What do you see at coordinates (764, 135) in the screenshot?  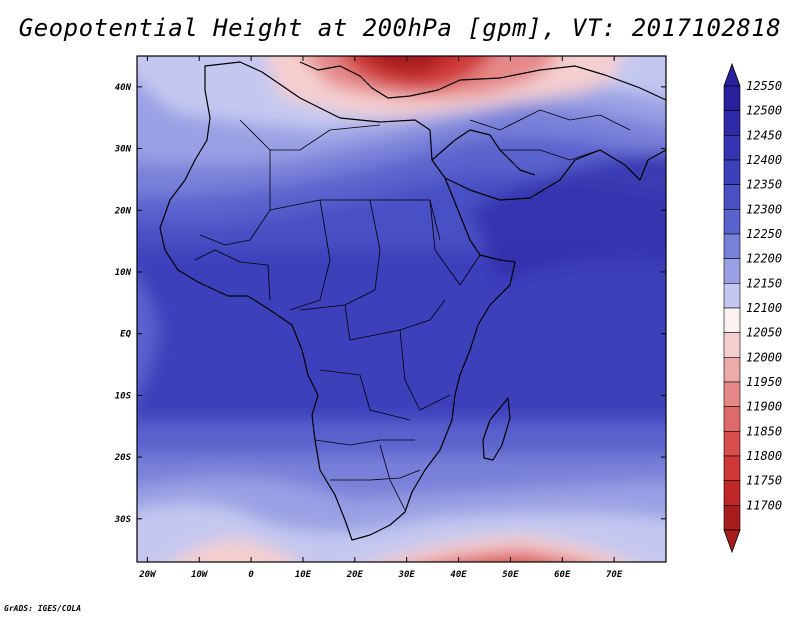 I see `colorbar-label: 12450` at bounding box center [764, 135].